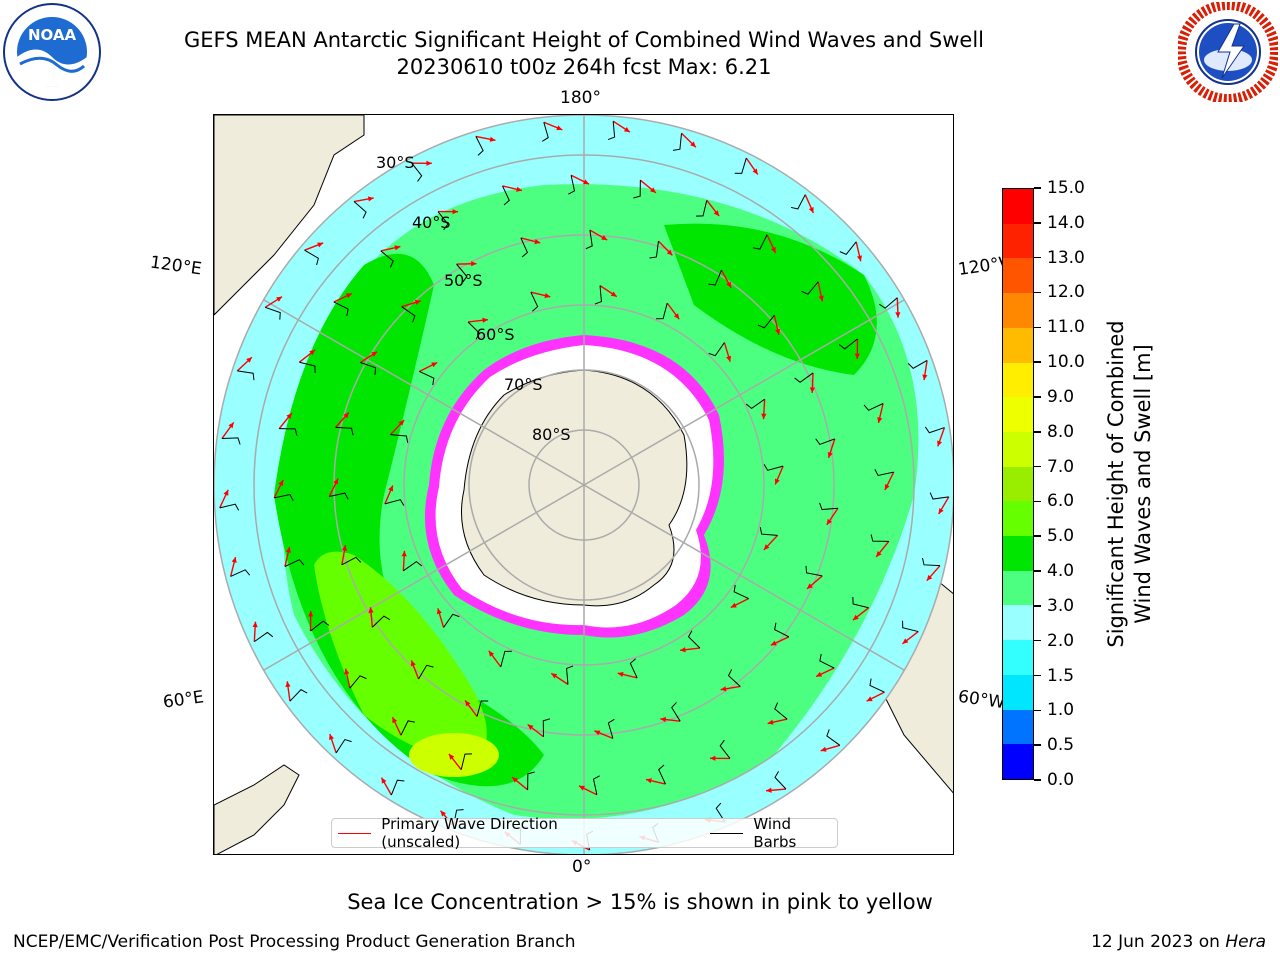  I want to click on colorbar-tick-label: 1.0, so click(1054, 710).